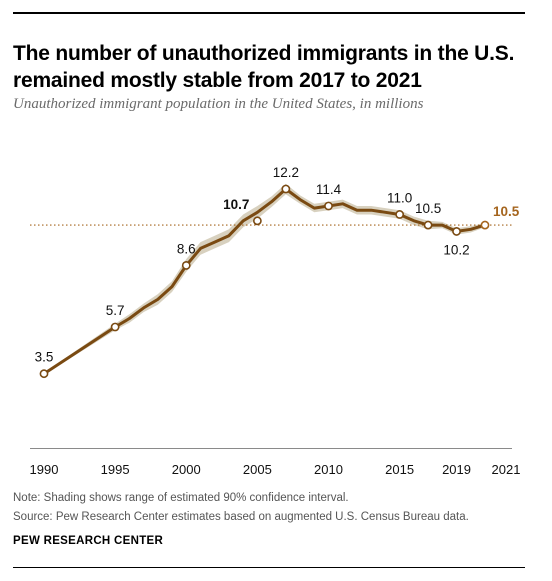 Image resolution: width=552 pixels, height=581 pixels. I want to click on point-marker-1990, so click(44, 374).